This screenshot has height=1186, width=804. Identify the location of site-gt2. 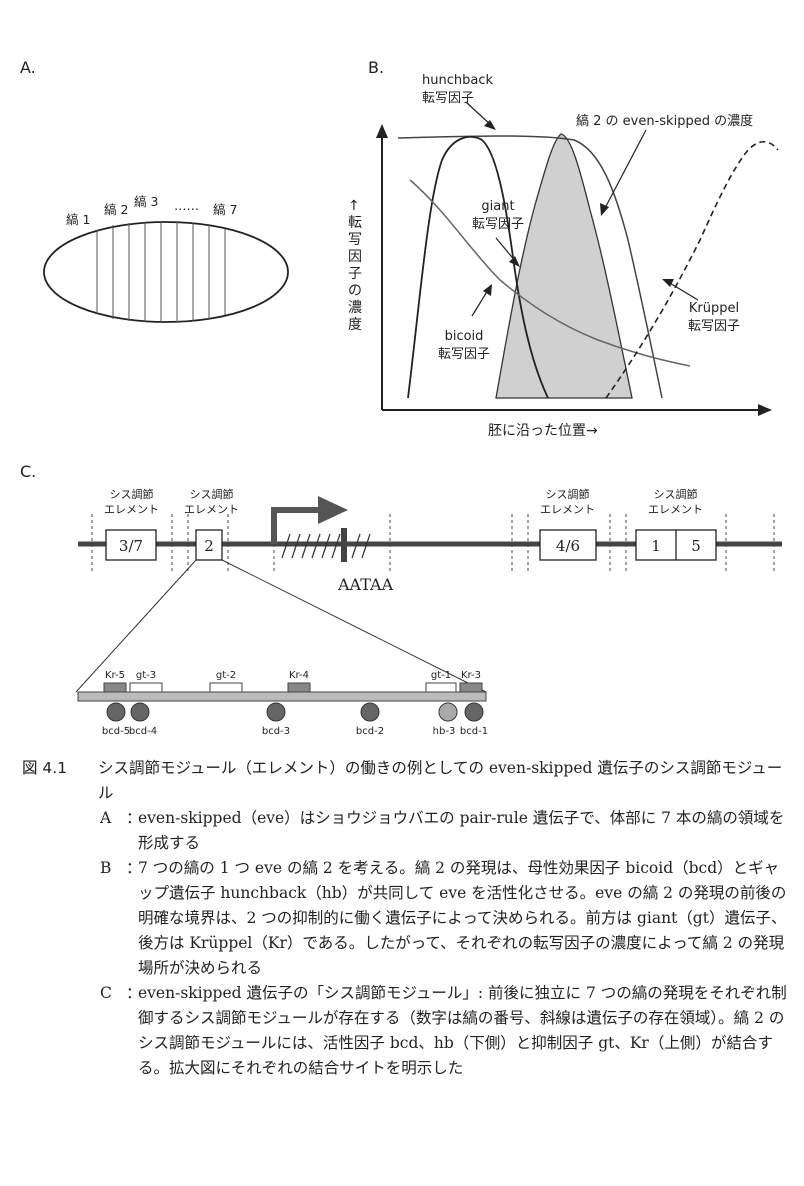
(226, 687).